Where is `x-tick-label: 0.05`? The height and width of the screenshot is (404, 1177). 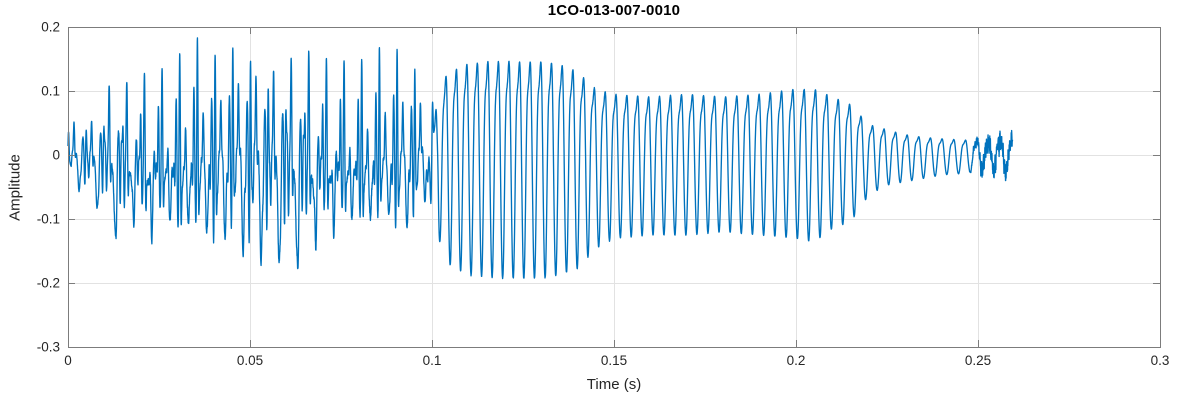
x-tick-label: 0.05 is located at coordinates (250, 360).